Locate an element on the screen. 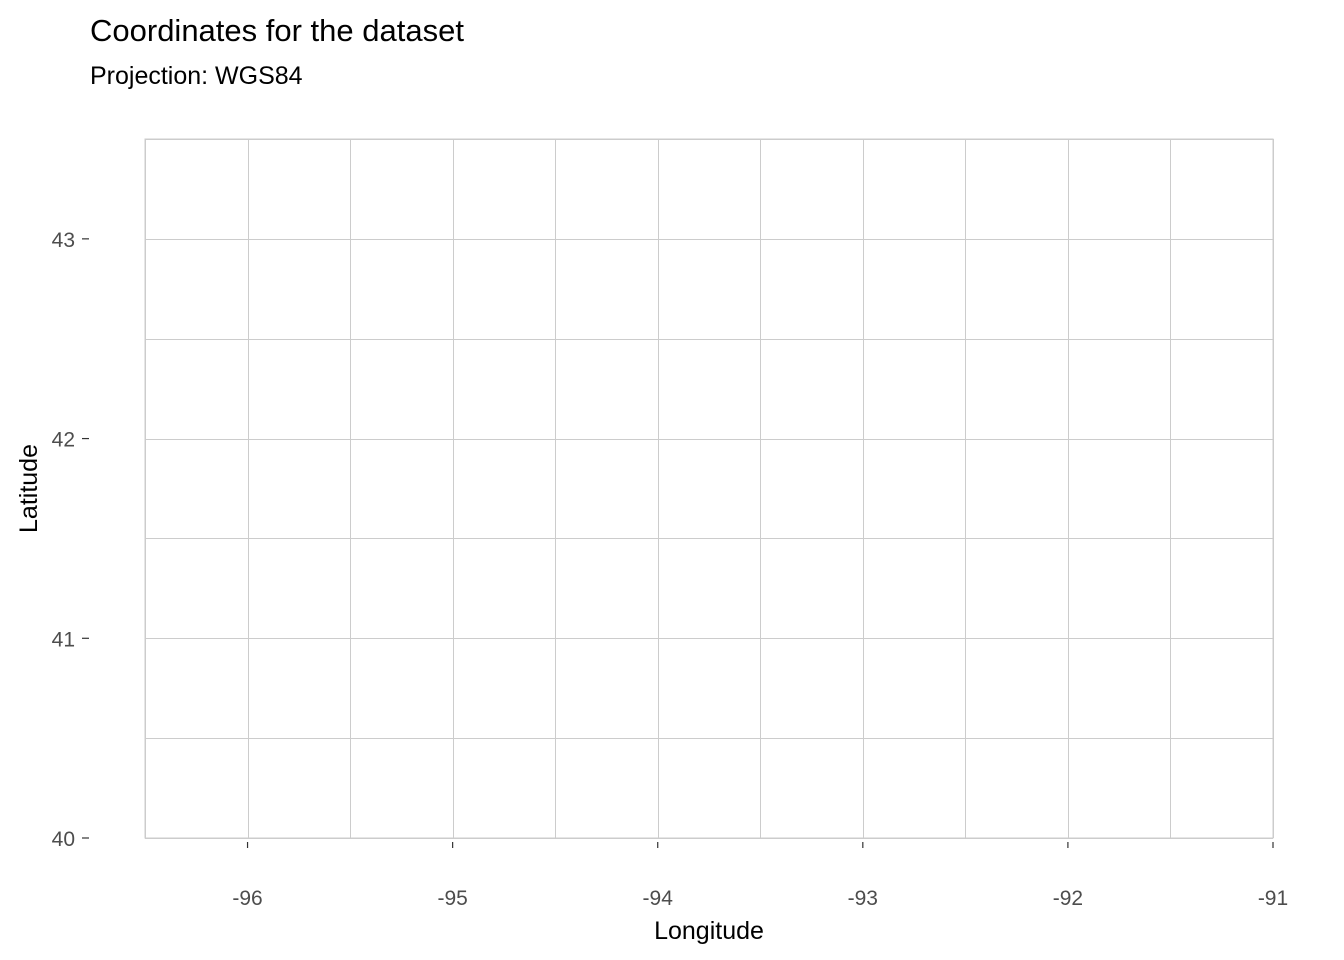 This screenshot has height=960, width=1344. y-tick-label: 41 is located at coordinates (63, 639).